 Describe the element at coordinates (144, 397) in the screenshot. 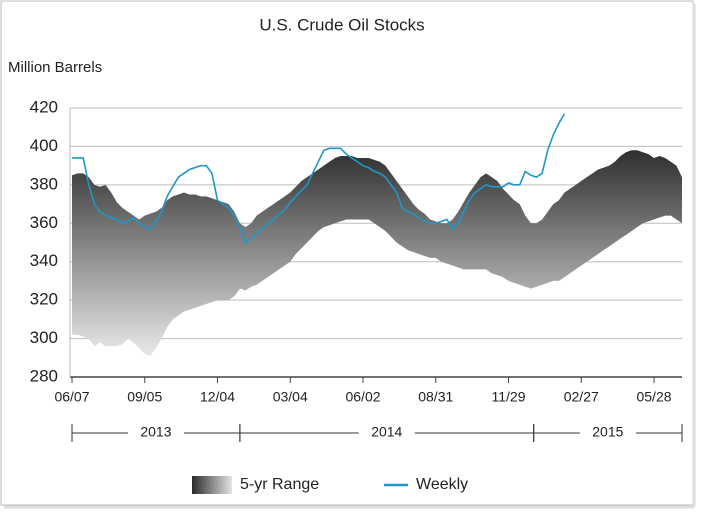

I see `x-tick-label: 09/05` at that location.